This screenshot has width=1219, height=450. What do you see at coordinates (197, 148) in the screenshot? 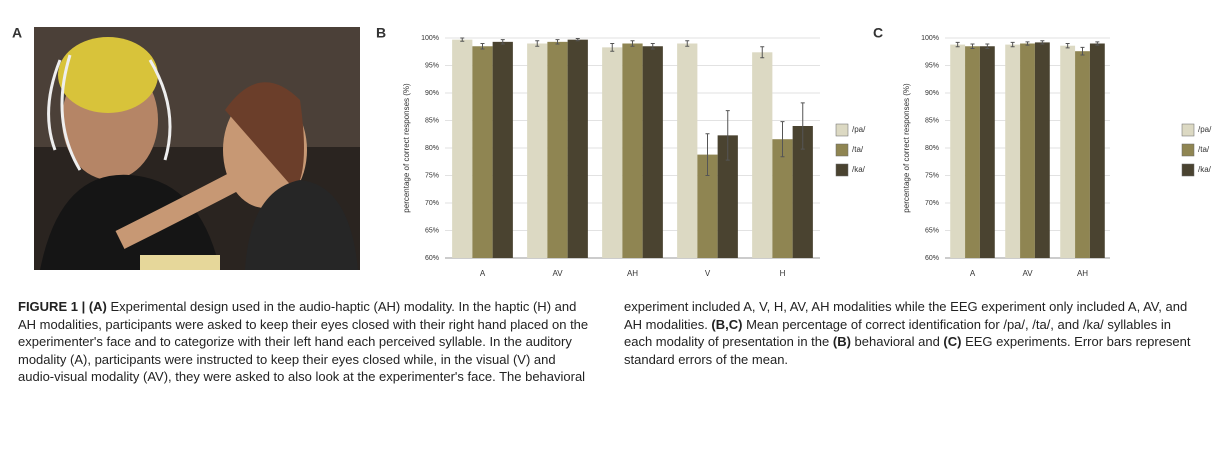
I see `photo` at bounding box center [197, 148].